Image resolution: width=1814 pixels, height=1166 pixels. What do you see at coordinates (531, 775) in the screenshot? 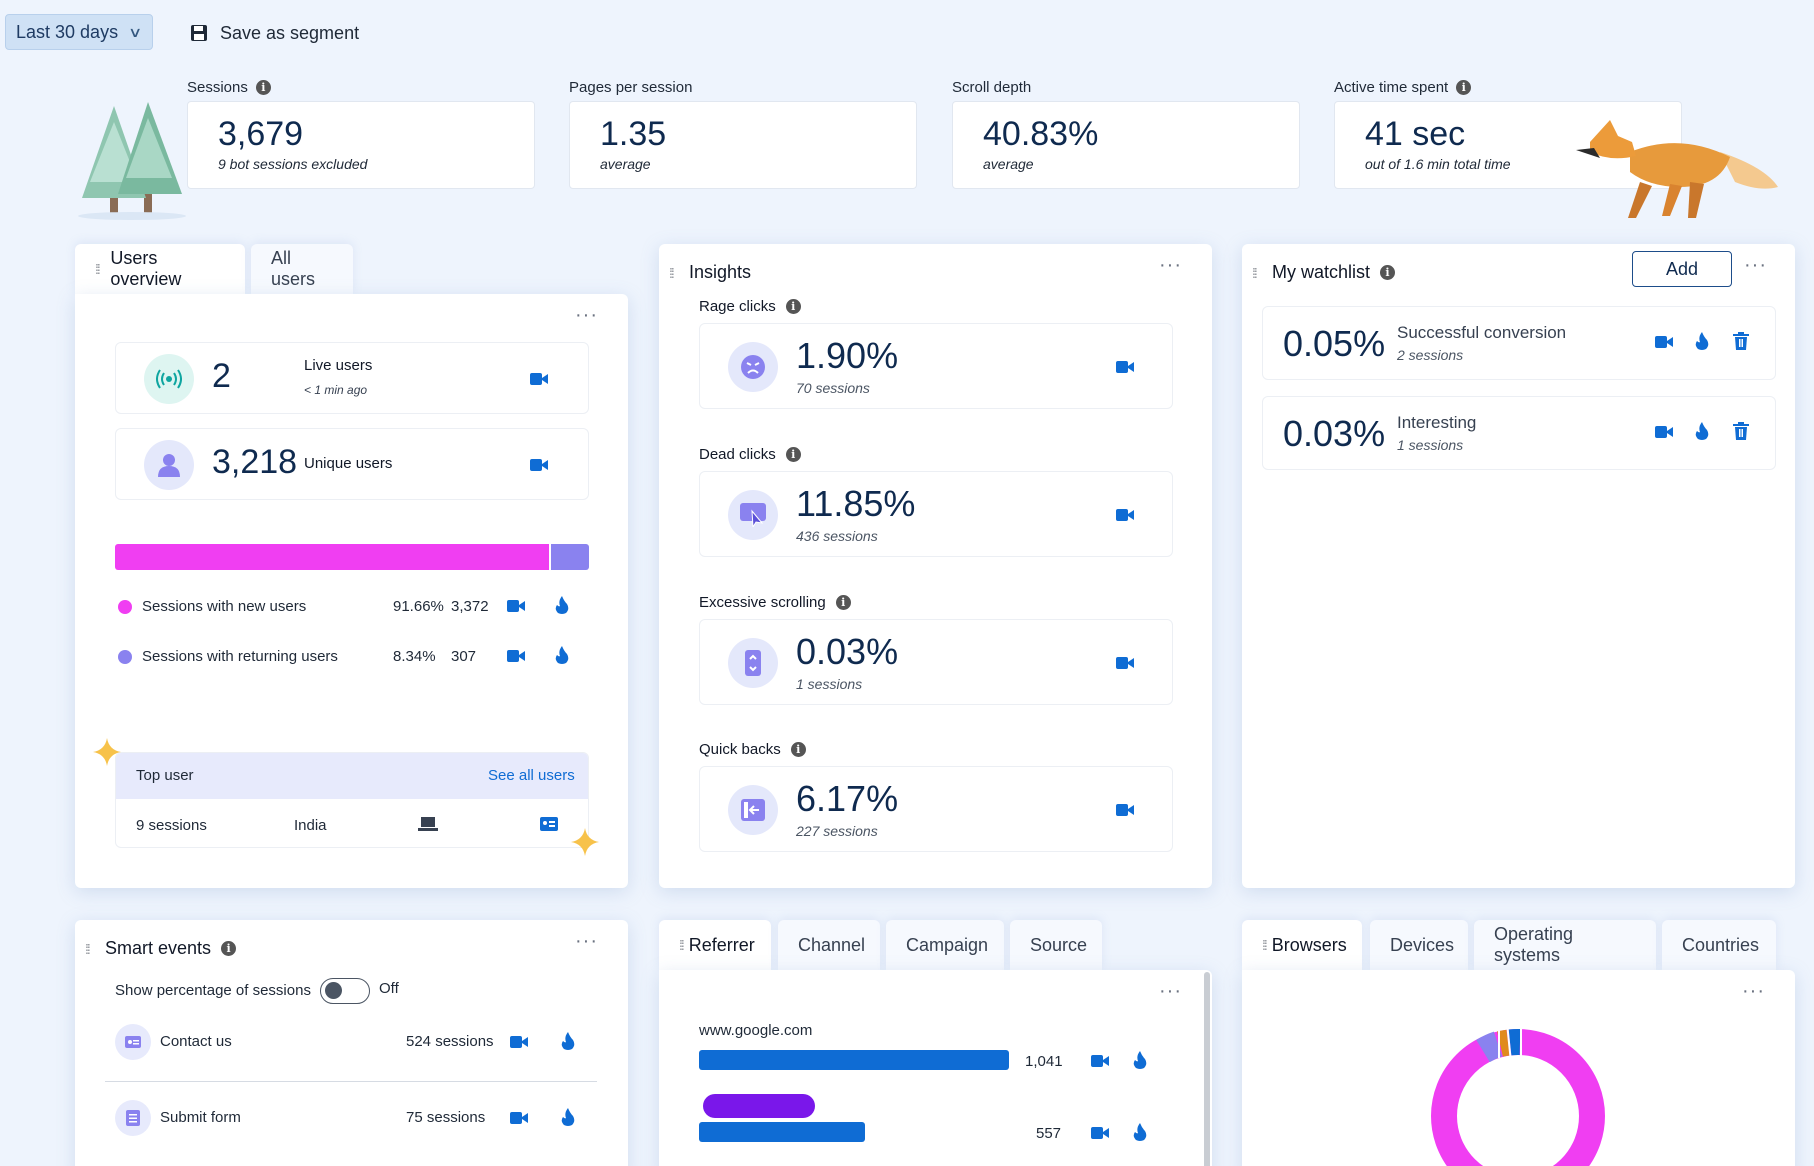
I see `see-all-users-link: See all users` at bounding box center [531, 775].